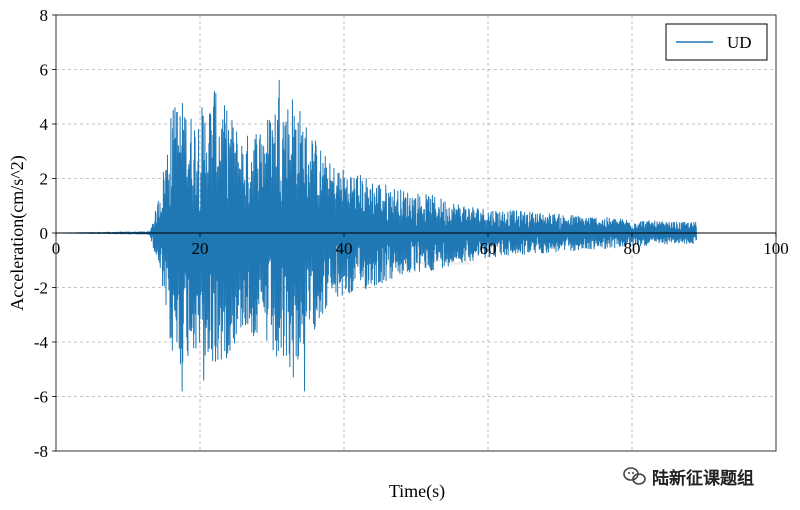 Image resolution: width=800 pixels, height=510 pixels. What do you see at coordinates (41, 342) in the screenshot?
I see `y-tick-label: -4` at bounding box center [41, 342].